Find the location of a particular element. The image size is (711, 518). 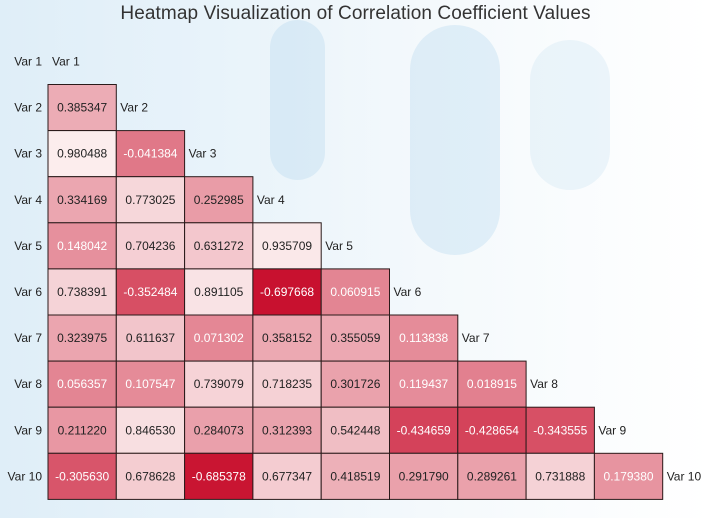

cell-value-label: -0.697668 is located at coordinates (287, 292).